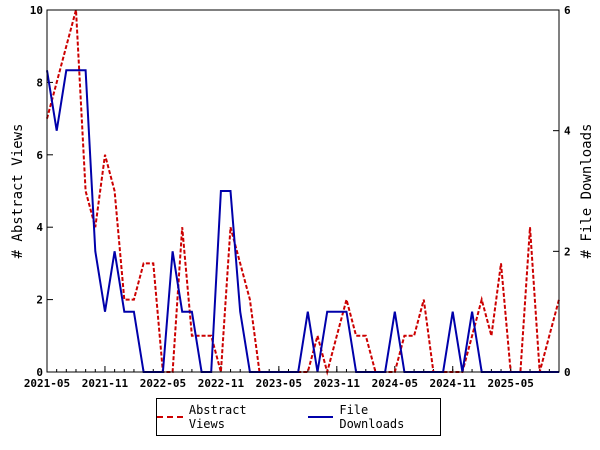 This screenshot has width=600, height=450. Describe the element at coordinates (567, 372) in the screenshot. I see `y2-tick-label: 0` at that location.